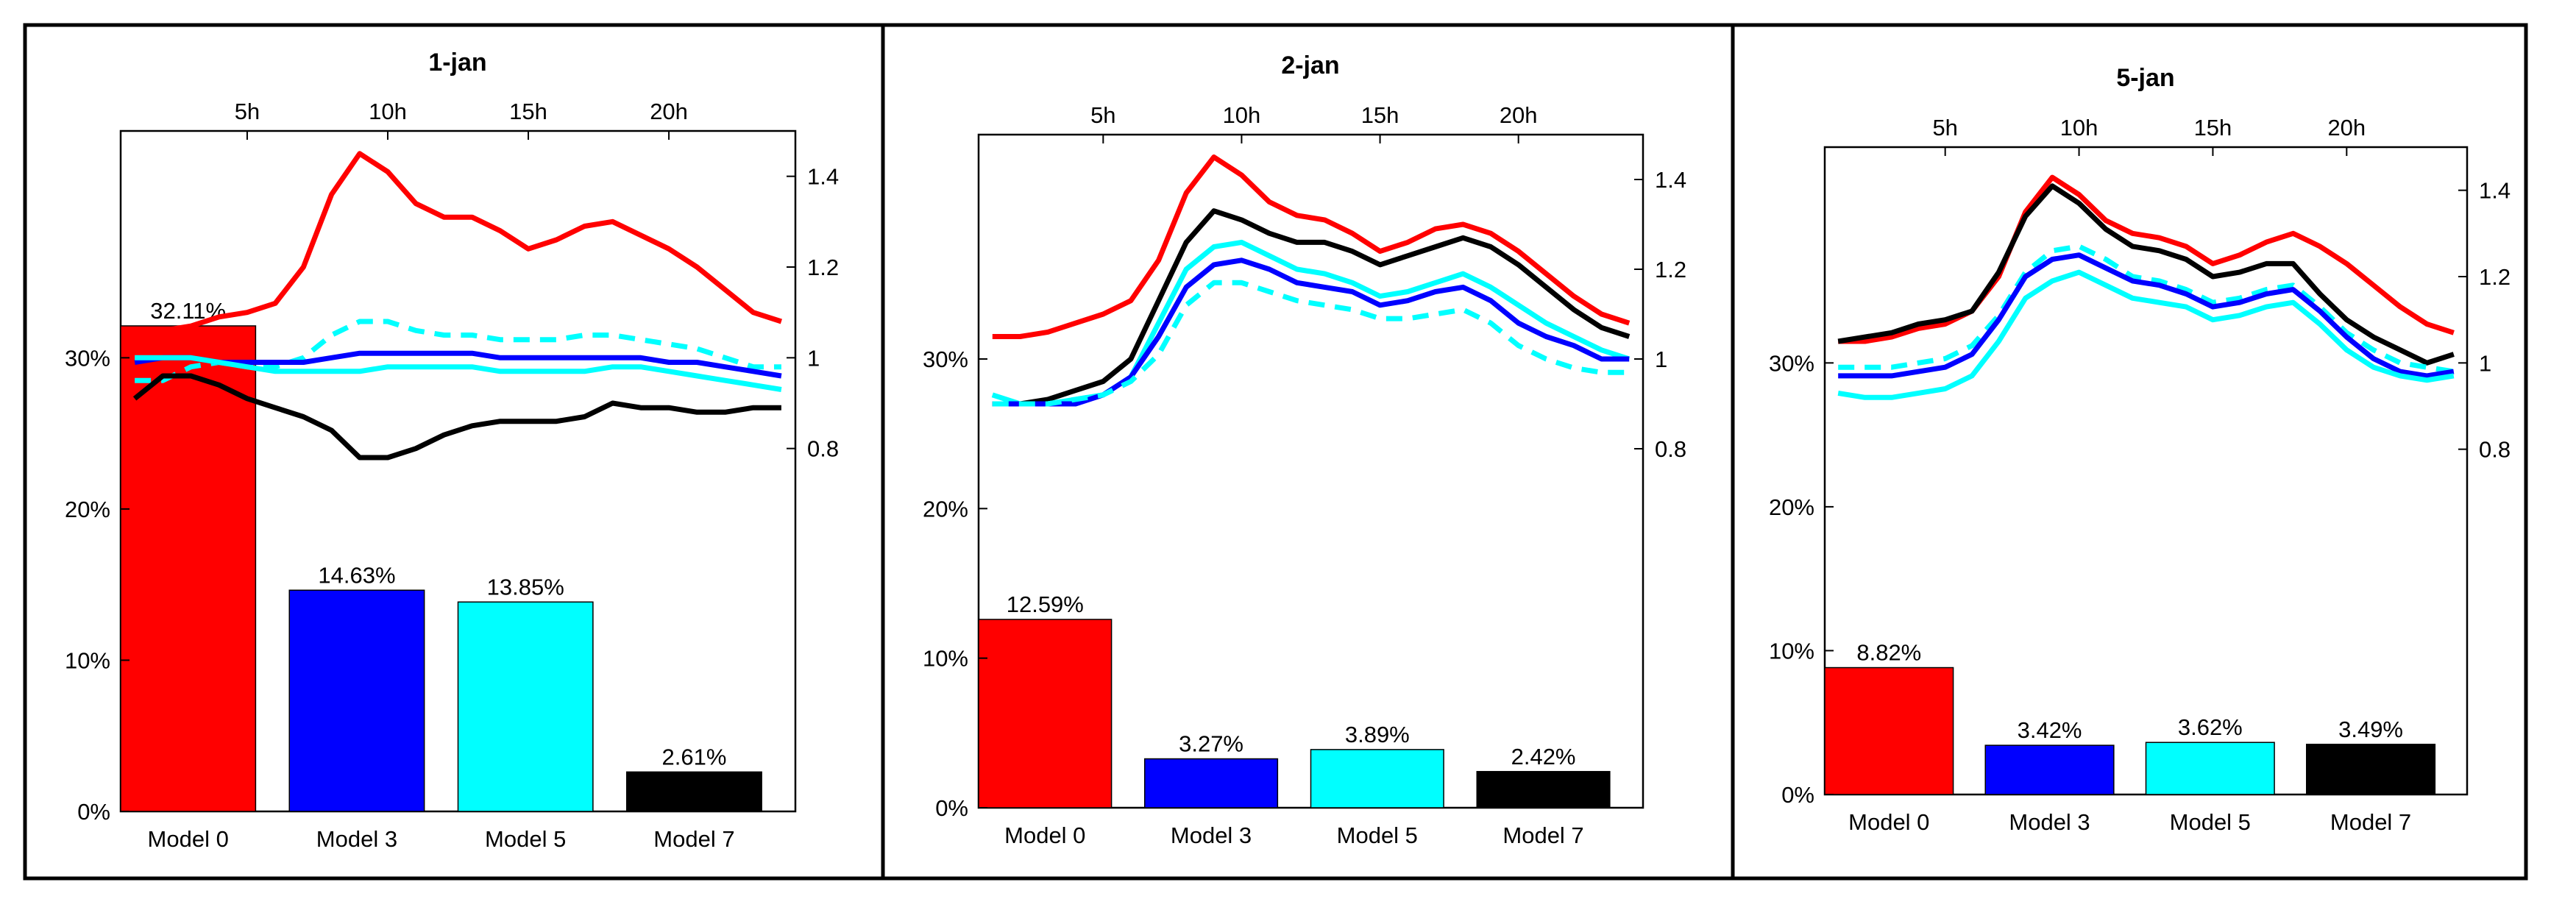 The image size is (2576, 910). I want to click on bar-value-label: 2.61%, so click(693, 757).